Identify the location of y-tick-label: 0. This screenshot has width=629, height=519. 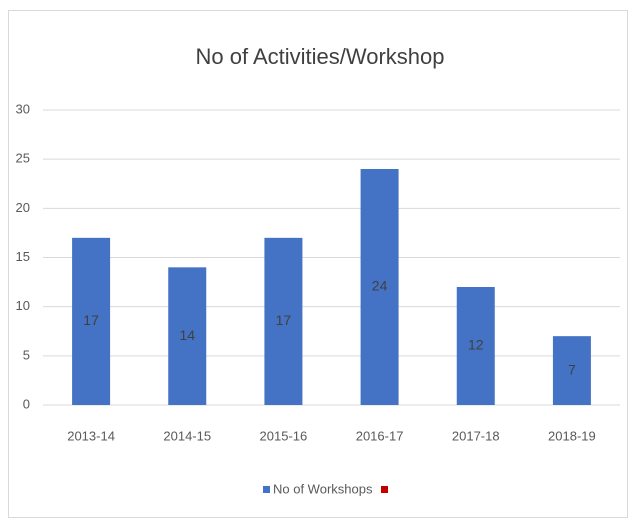
(26, 403).